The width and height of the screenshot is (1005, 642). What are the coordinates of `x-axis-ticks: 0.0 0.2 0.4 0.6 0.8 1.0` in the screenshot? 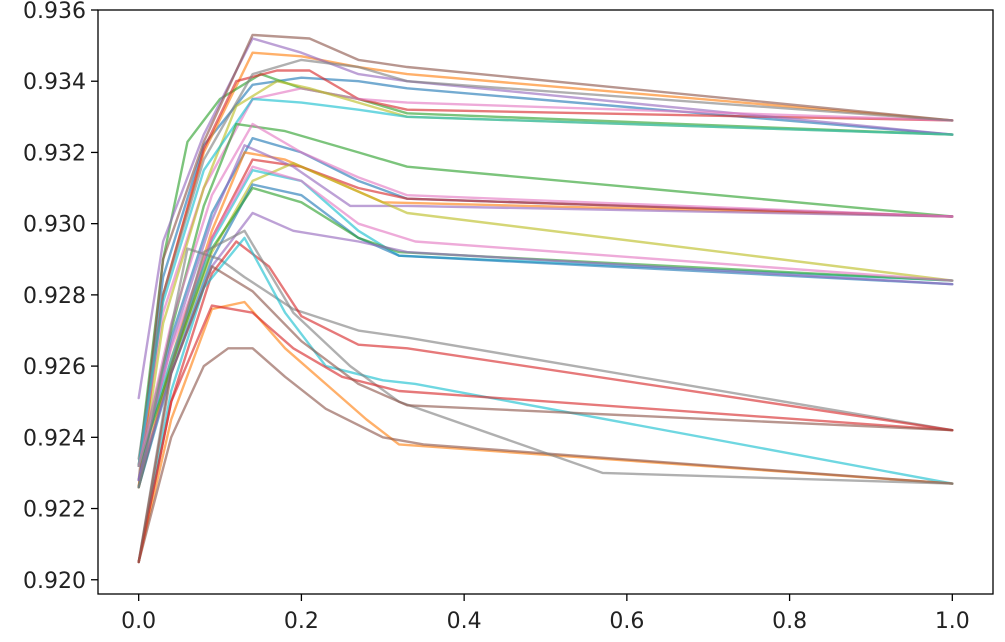 It's located at (545, 614).